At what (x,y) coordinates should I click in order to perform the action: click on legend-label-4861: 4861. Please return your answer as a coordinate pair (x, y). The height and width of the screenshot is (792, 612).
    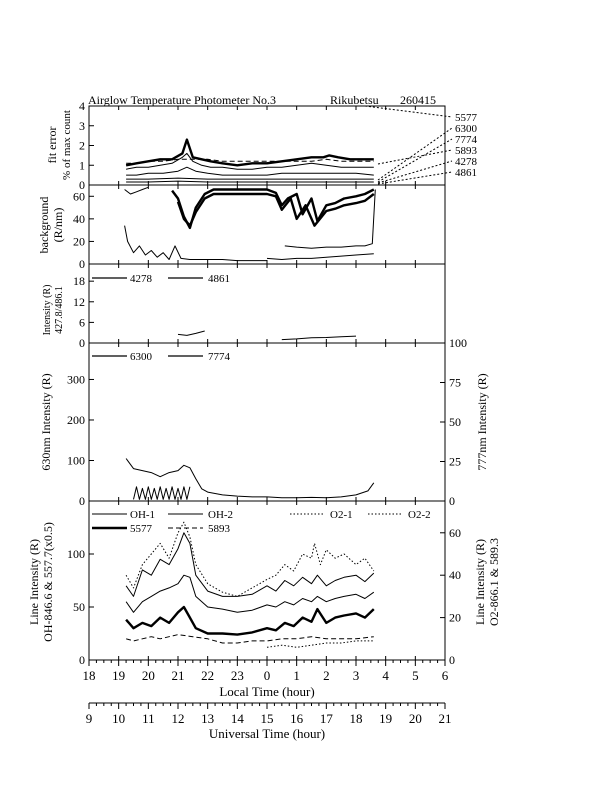
    Looking at the image, I should click on (219, 279).